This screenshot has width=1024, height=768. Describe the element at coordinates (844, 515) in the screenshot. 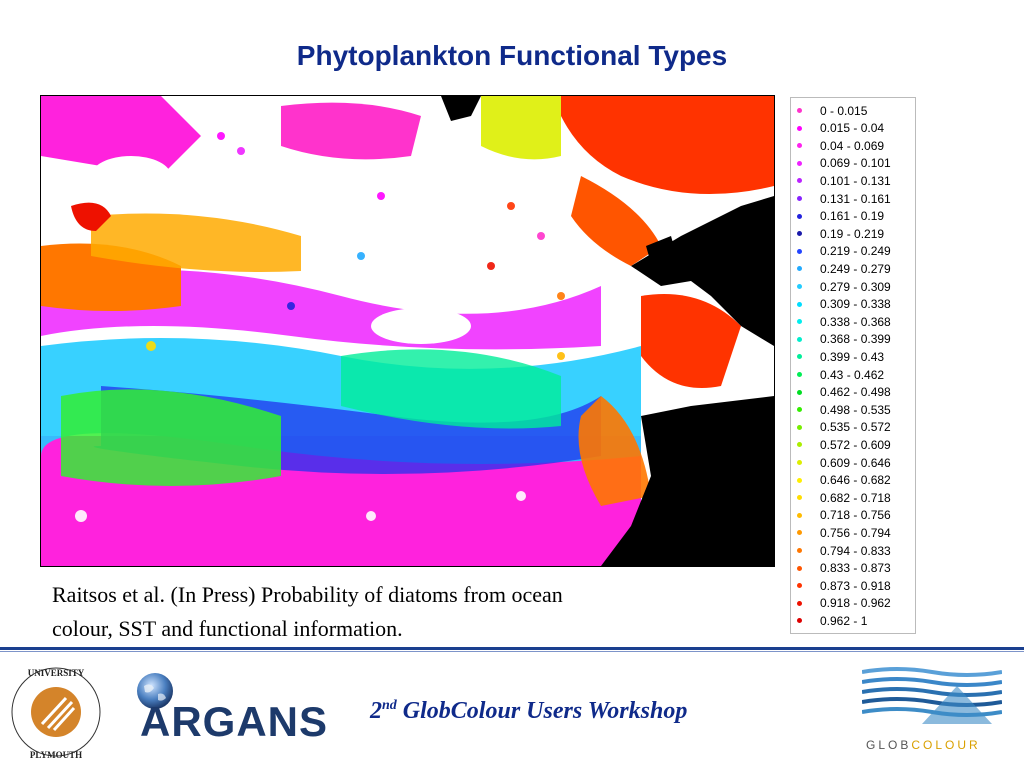

I see `legend-item: 0.718 - 0.756` at that location.